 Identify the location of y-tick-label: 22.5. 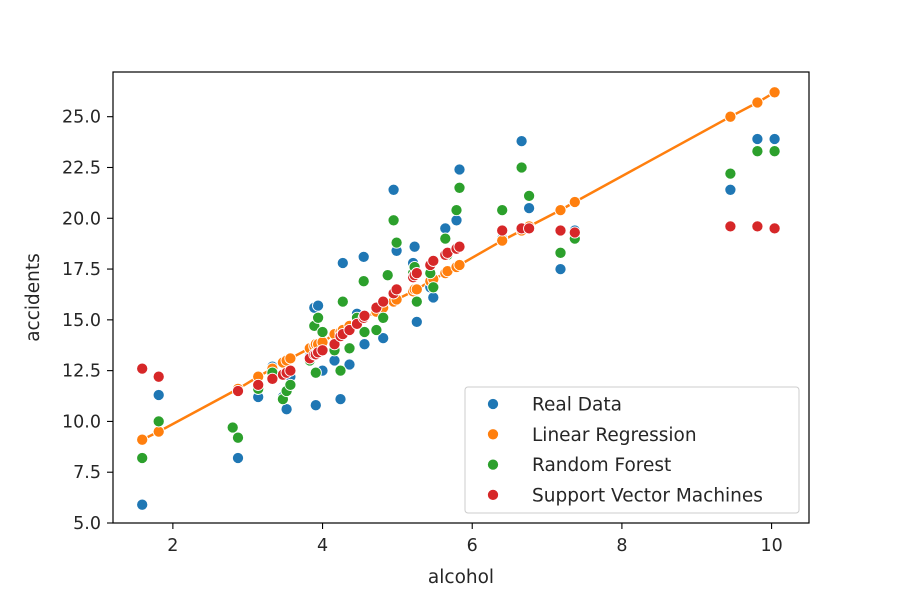
(81, 168).